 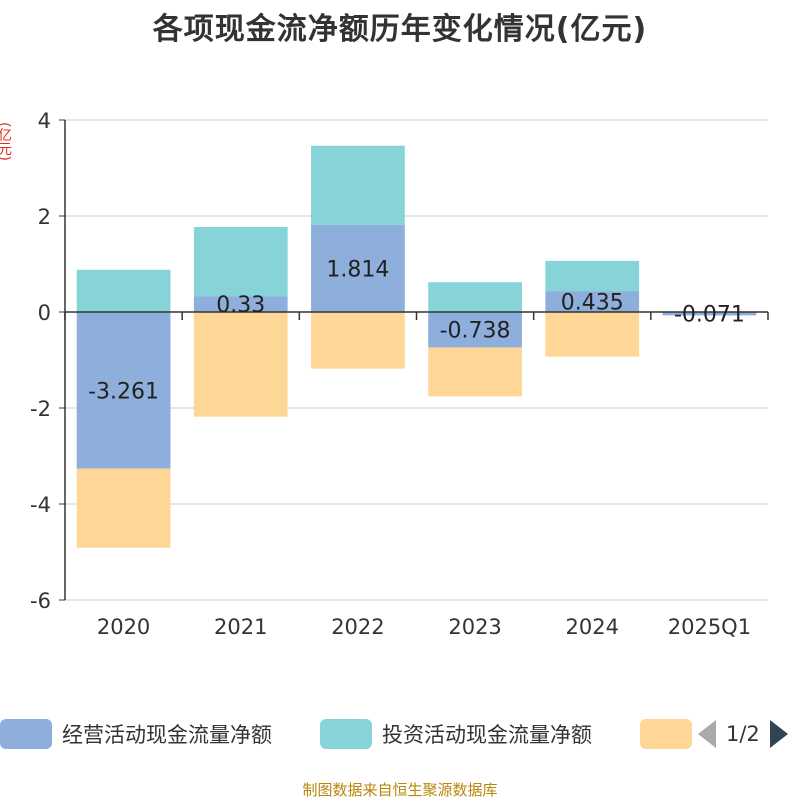 I want to click on x-tick-label: 2021, so click(x=240, y=627).